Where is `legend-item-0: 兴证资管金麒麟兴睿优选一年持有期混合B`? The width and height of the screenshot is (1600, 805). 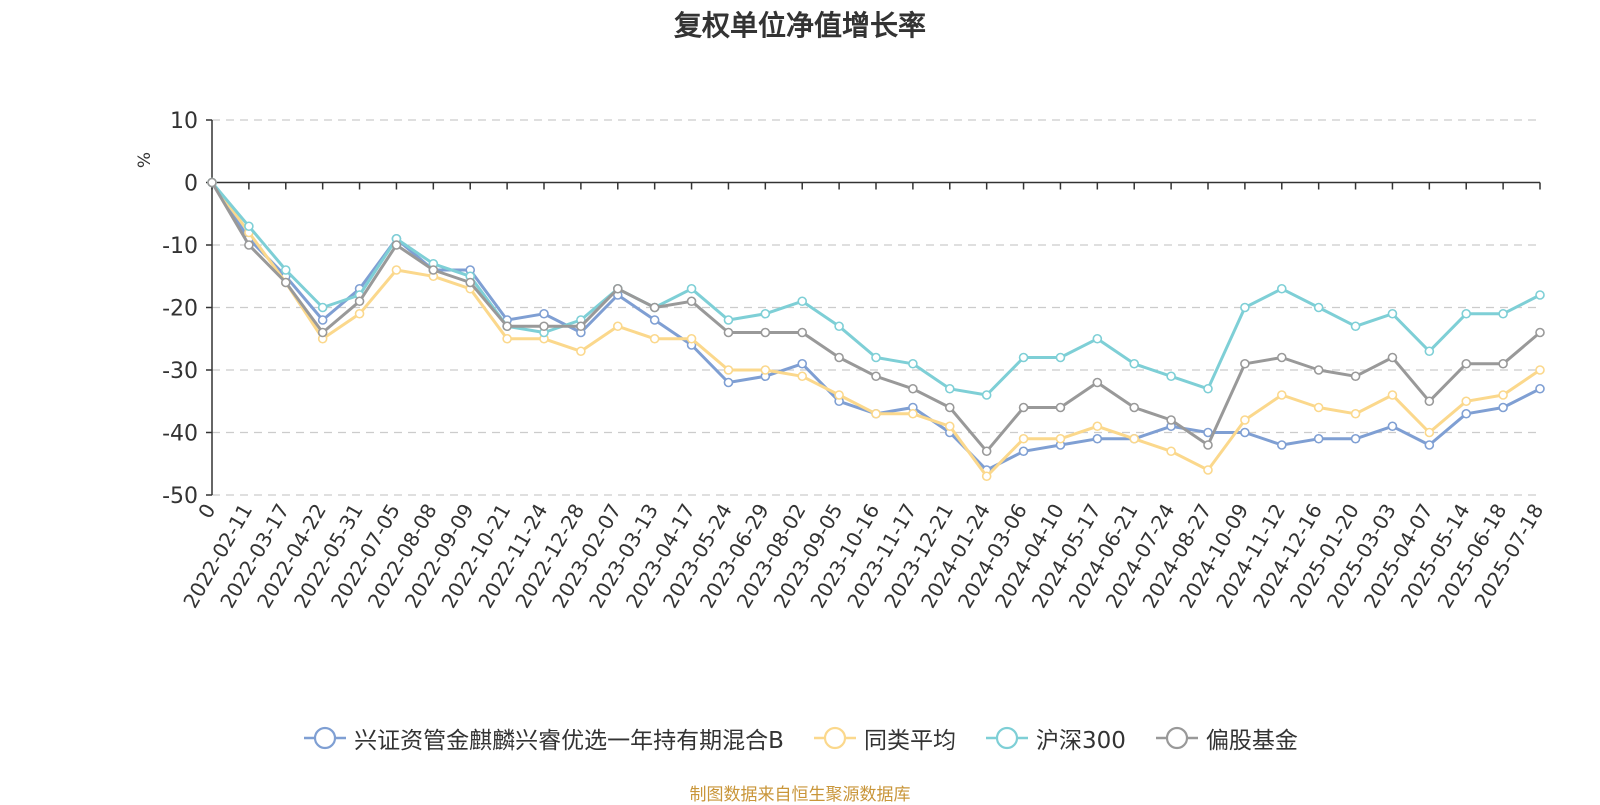
legend-item-0: 兴证资管金麒麟兴睿优选一年持有期混合B is located at coordinates (543, 738).